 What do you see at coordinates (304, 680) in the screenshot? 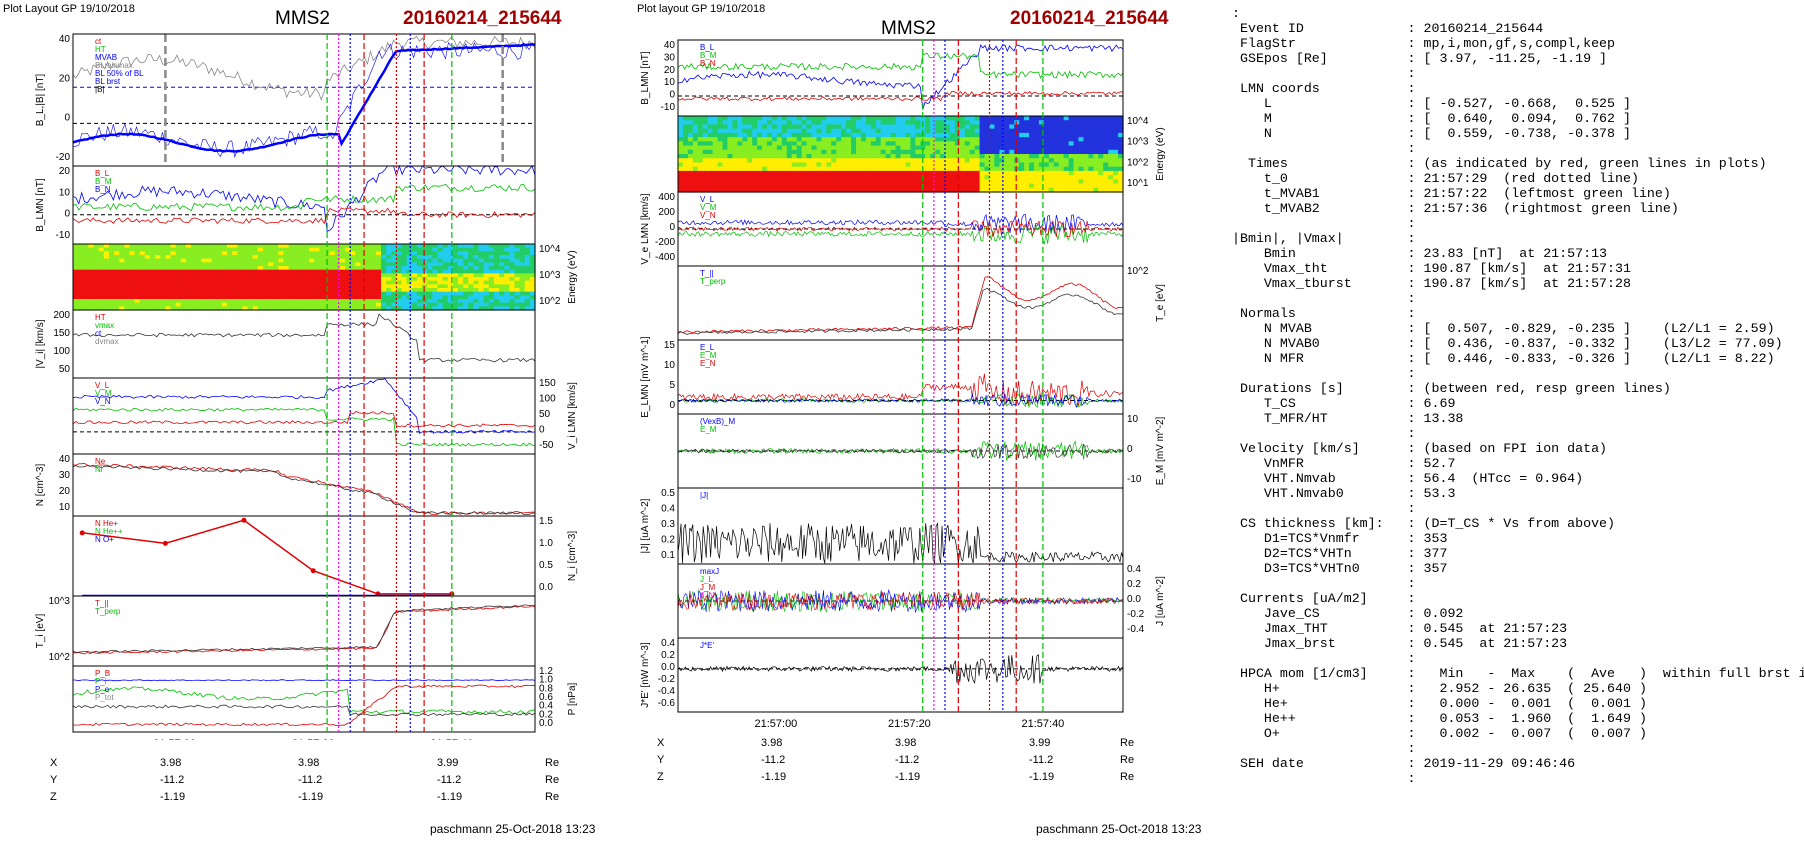
I see `ptot-line` at bounding box center [304, 680].